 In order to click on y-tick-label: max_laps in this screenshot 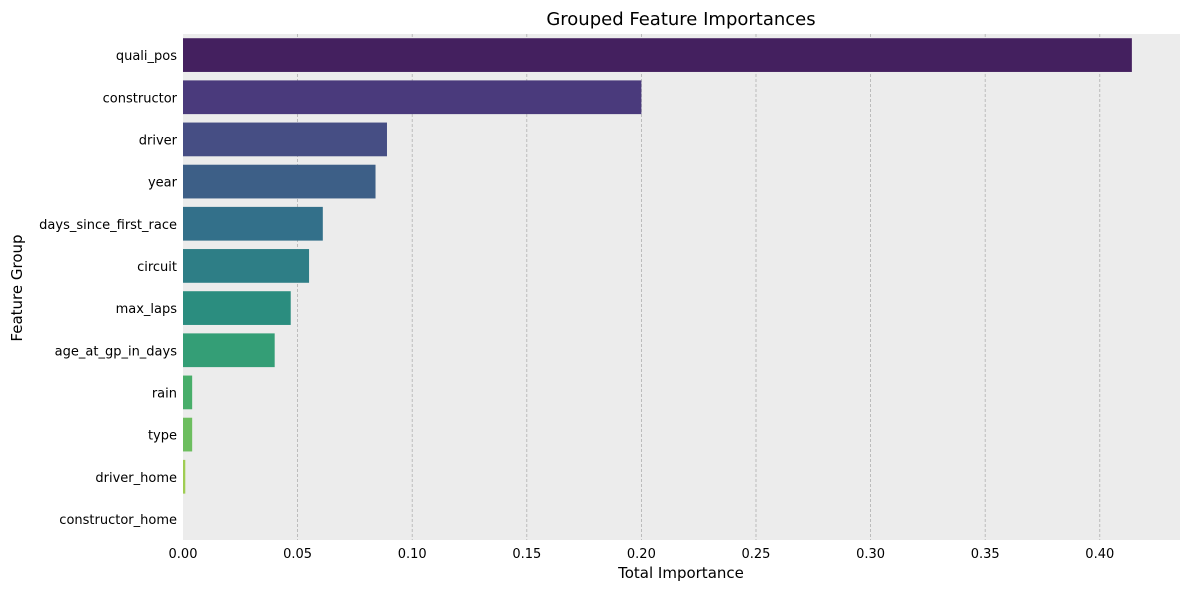, I will do `click(147, 309)`.